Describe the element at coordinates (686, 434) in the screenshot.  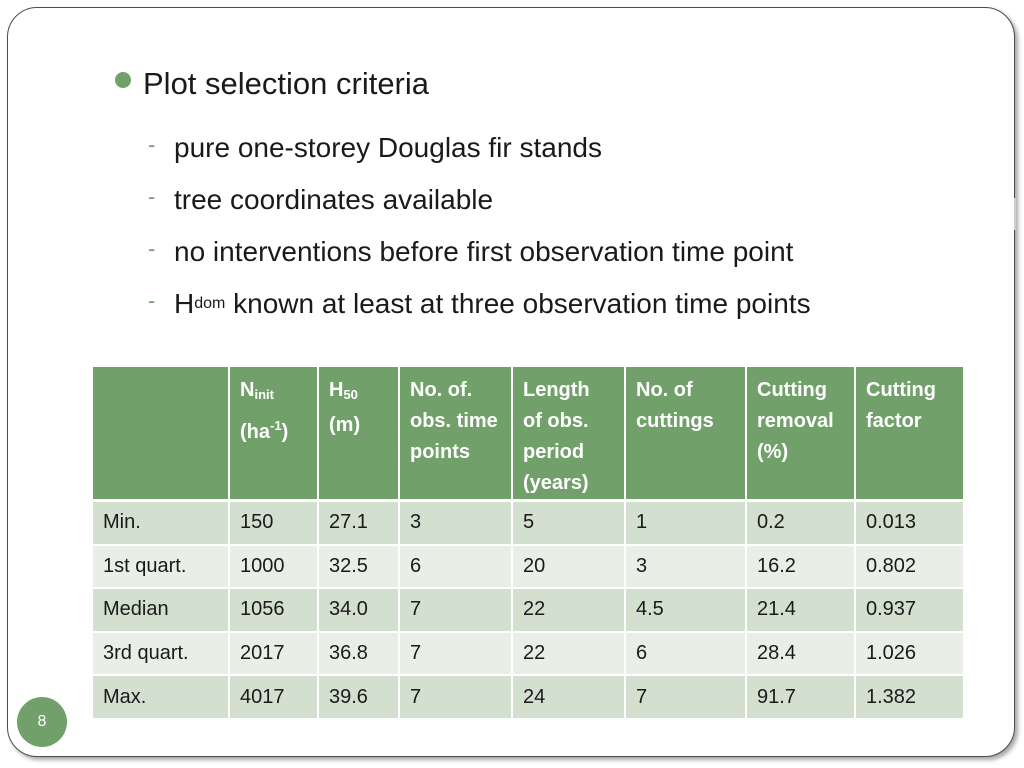
I see `header-cell-cuttings: No. of cuttings` at that location.